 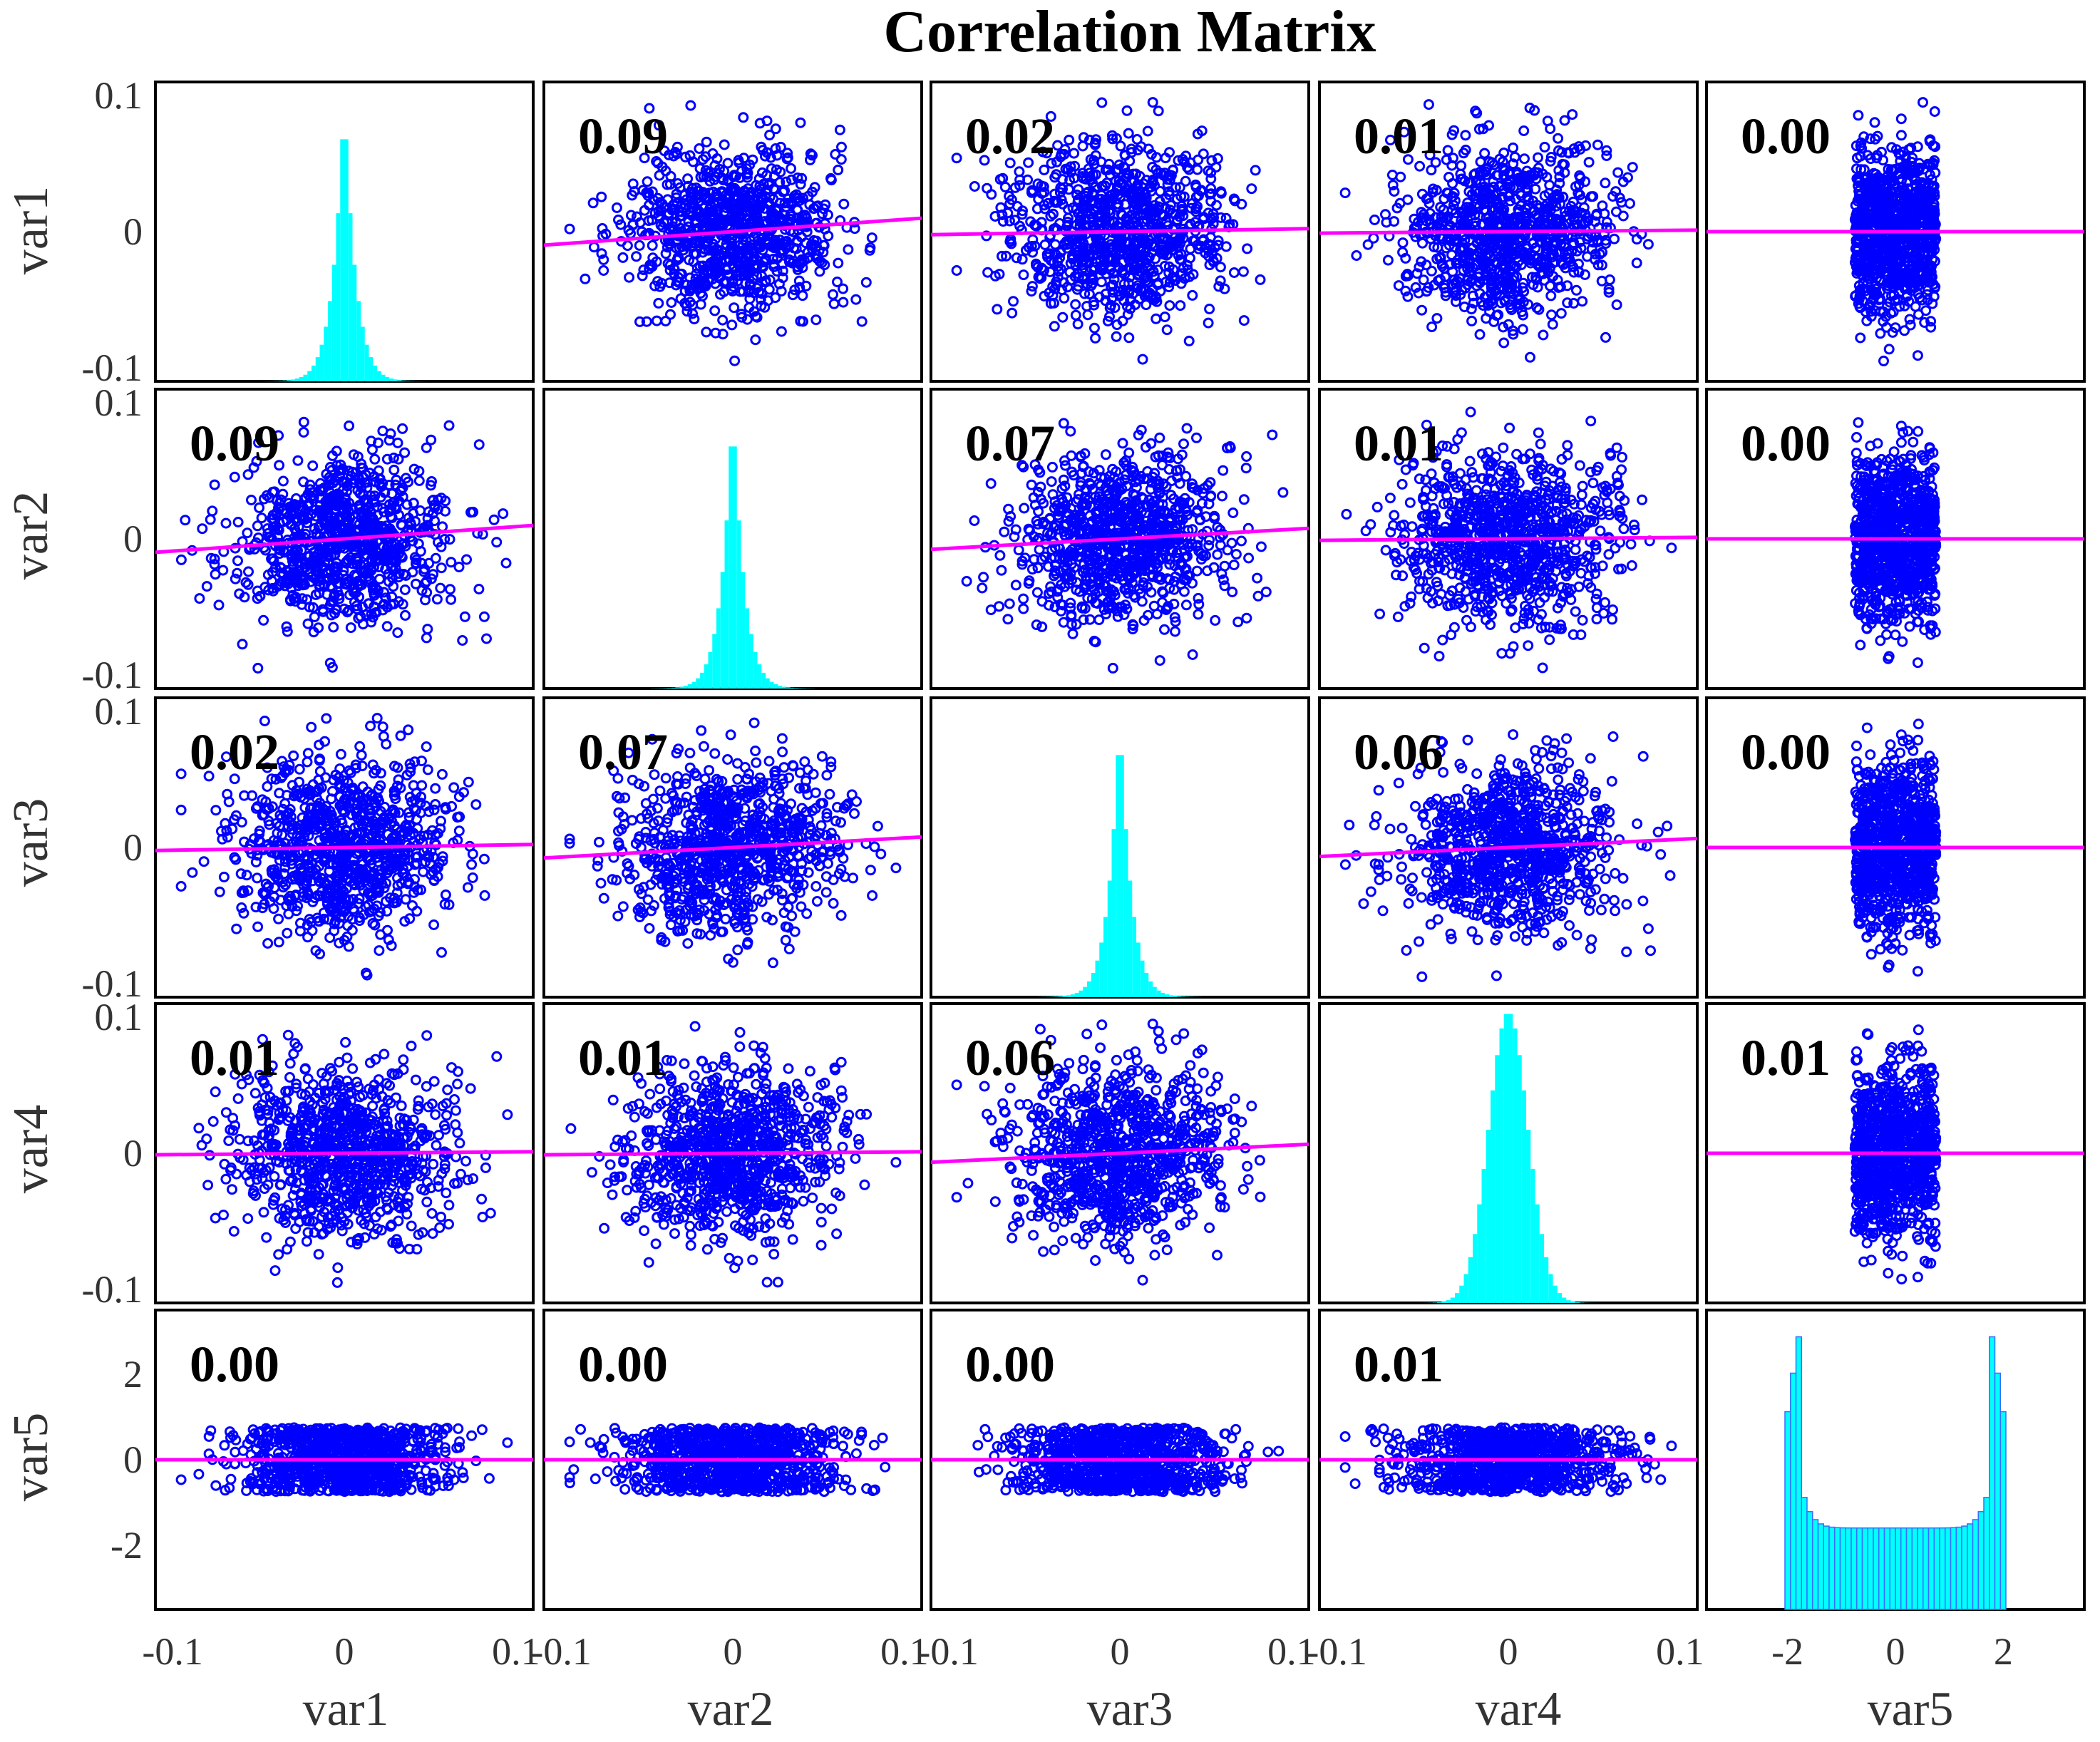 What do you see at coordinates (1130, 1708) in the screenshot?
I see `column-label-var3: var3` at bounding box center [1130, 1708].